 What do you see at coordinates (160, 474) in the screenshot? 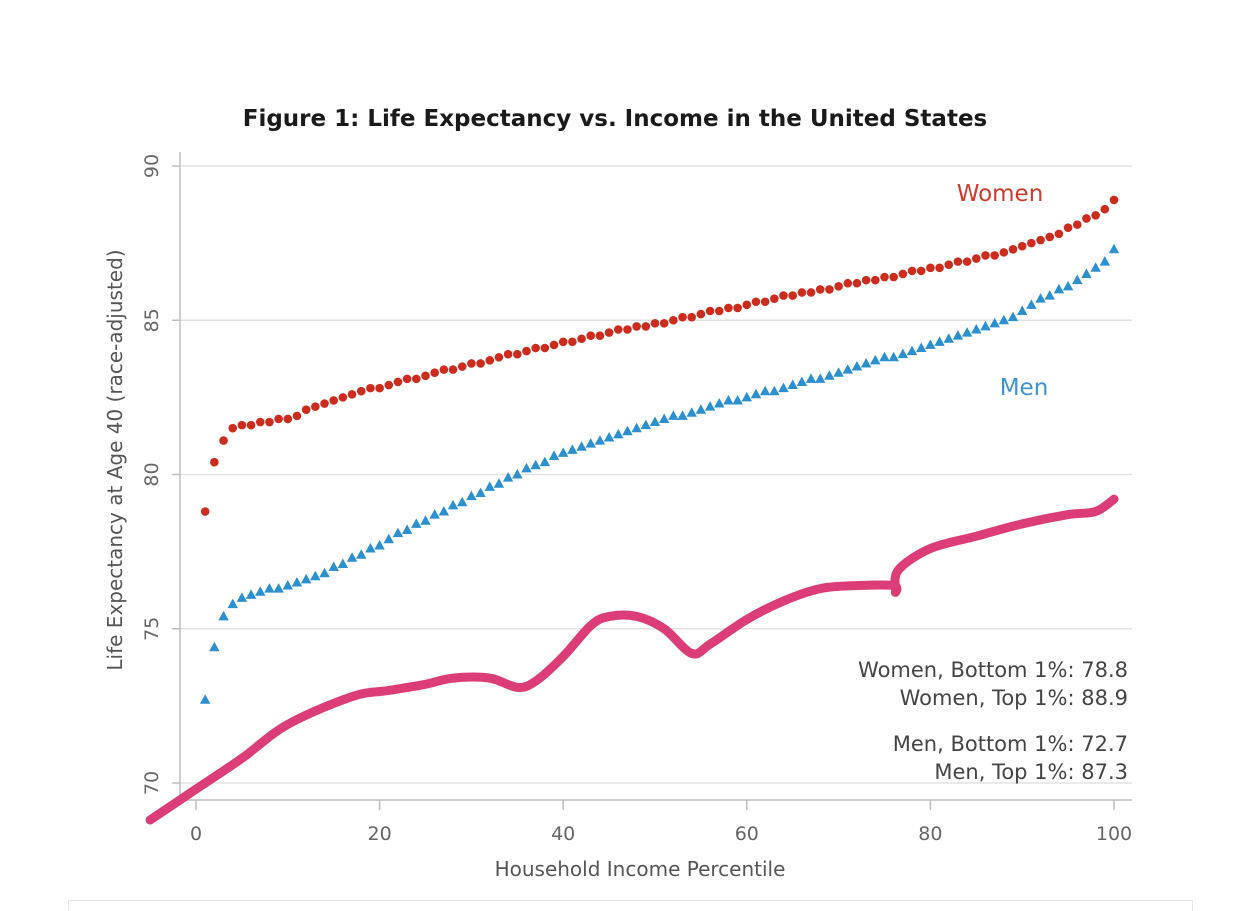
I see `y-axis-ticks: 70 75 80 85 90` at bounding box center [160, 474].